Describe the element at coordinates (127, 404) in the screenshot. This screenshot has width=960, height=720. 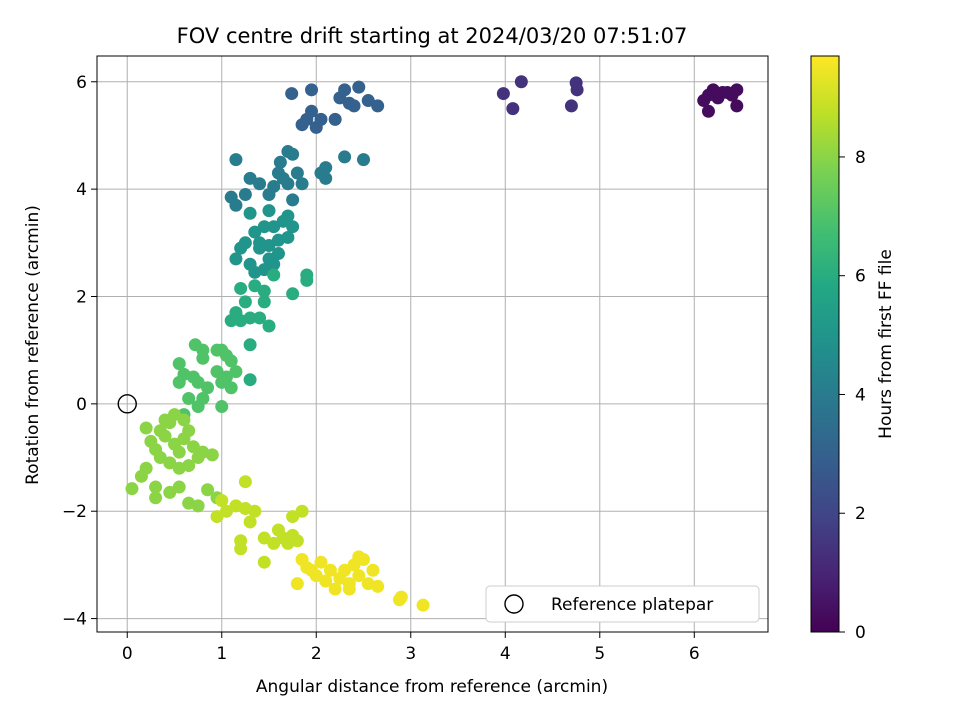
I see `reference-platepar-marker` at that location.